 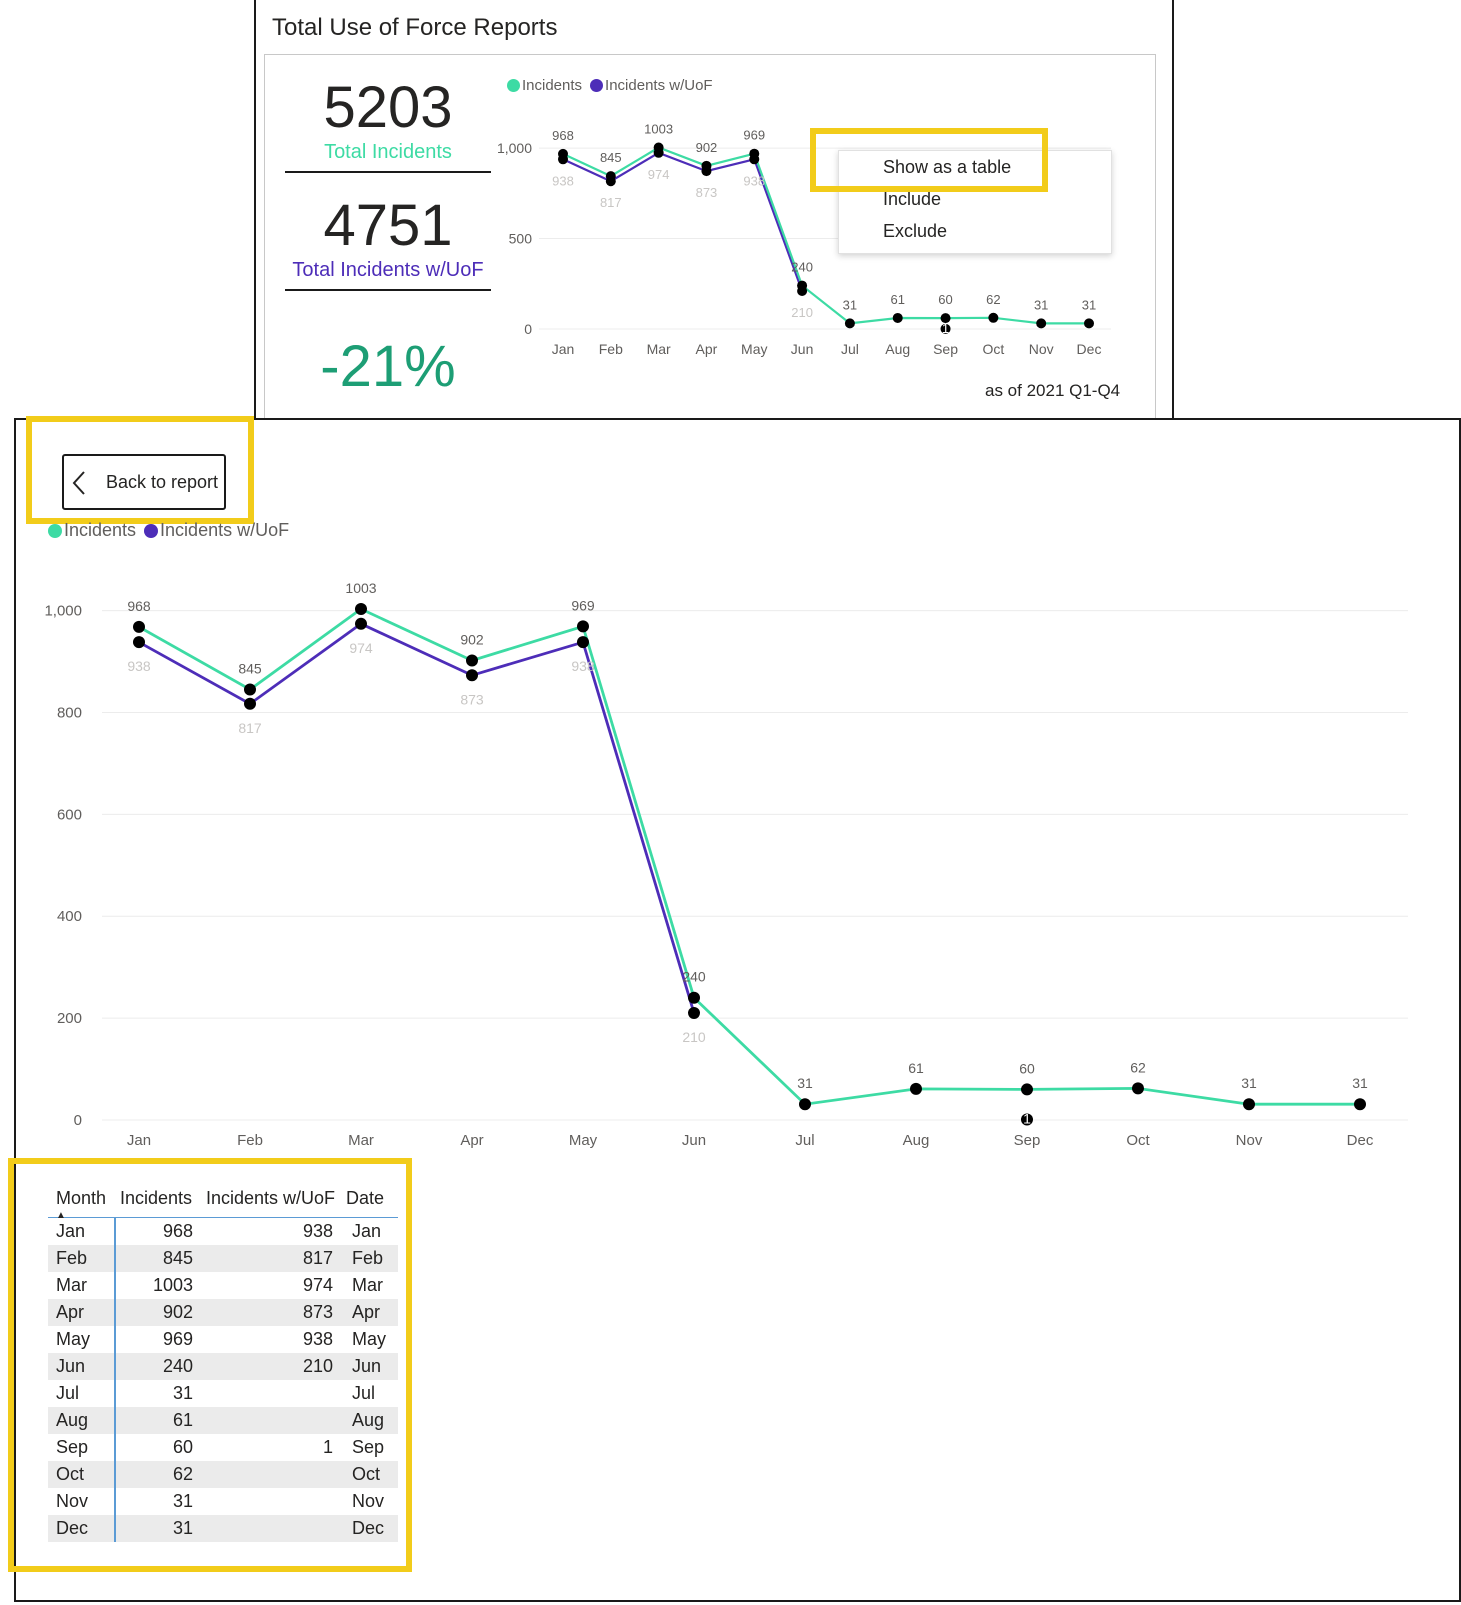 What do you see at coordinates (72, 1447) in the screenshot?
I see `cell-month: Sep` at bounding box center [72, 1447].